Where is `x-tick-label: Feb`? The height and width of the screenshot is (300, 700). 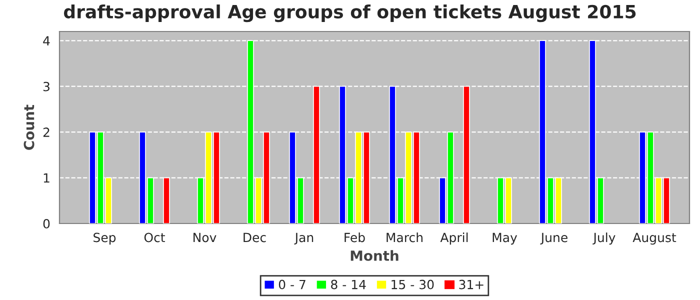
x-tick-label: Feb is located at coordinates (354, 237).